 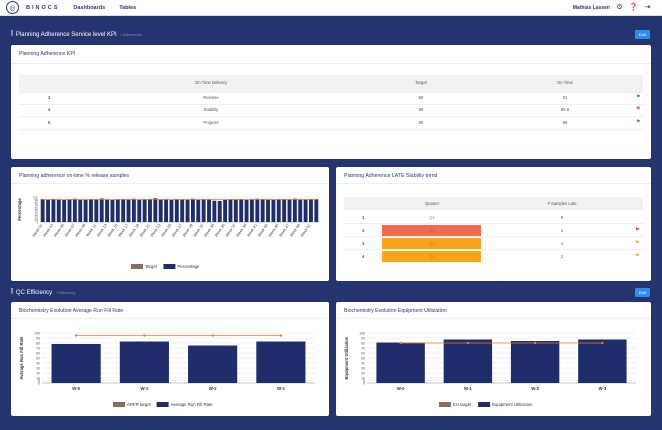 I want to click on nav-dashboards: Dashboards, so click(x=89, y=7).